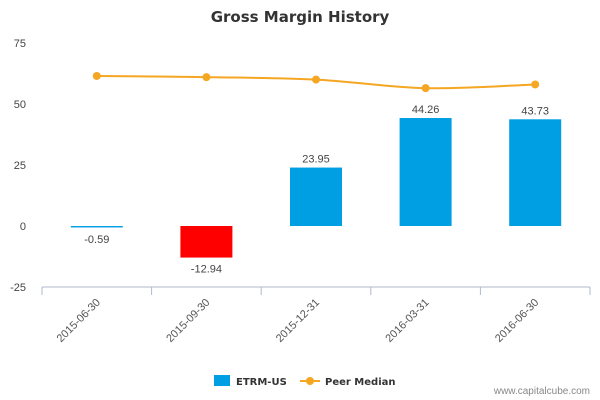 Image resolution: width=600 pixels, height=400 pixels. Describe the element at coordinates (96, 240) in the screenshot. I see `bar-data-label: -0.59` at that location.